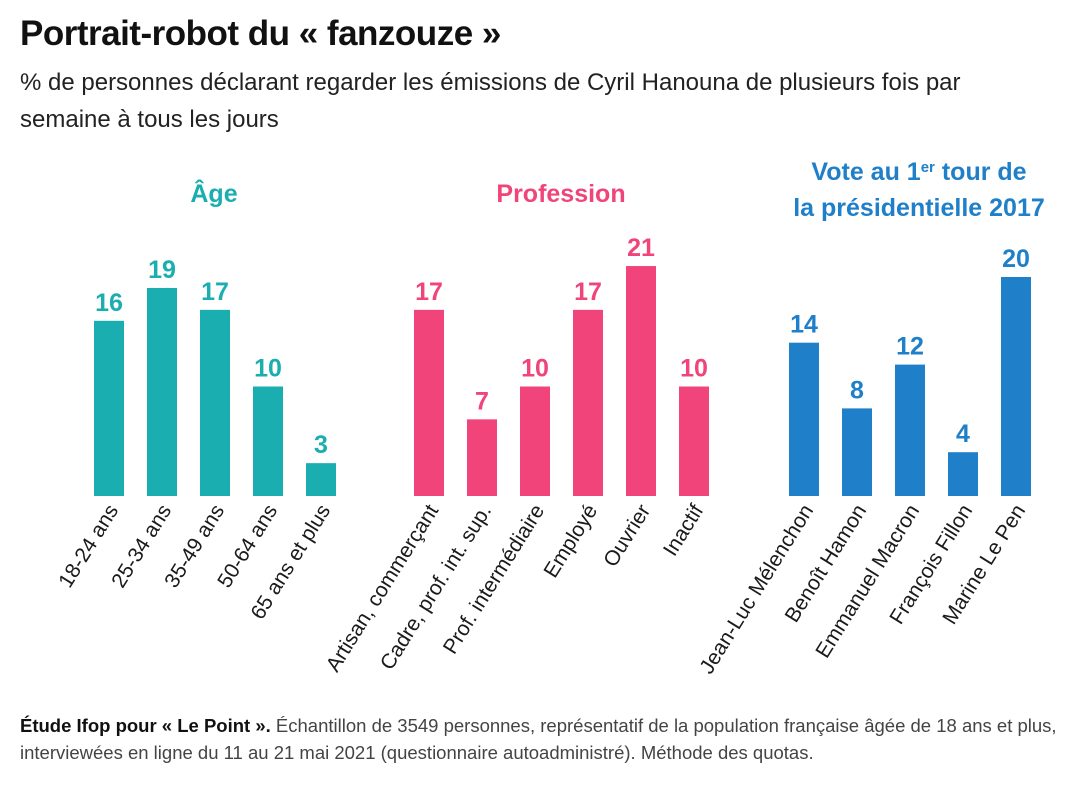 The image size is (1086, 790). What do you see at coordinates (919, 208) in the screenshot?
I see `group-title-line-2: la présidentielle 2017` at bounding box center [919, 208].